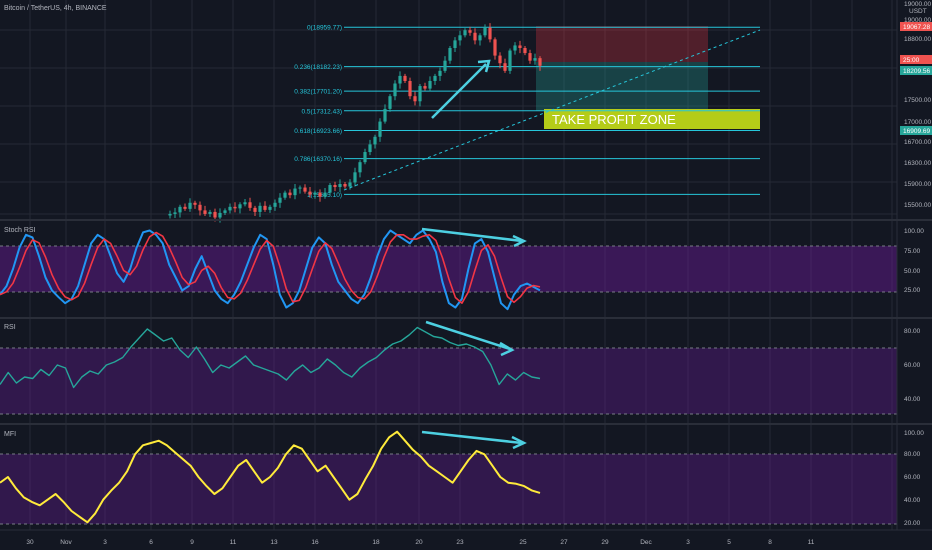 This screenshot has height=550, width=932. What do you see at coordinates (912, 331) in the screenshot?
I see `rsi-tick: 80.00` at bounding box center [912, 331].